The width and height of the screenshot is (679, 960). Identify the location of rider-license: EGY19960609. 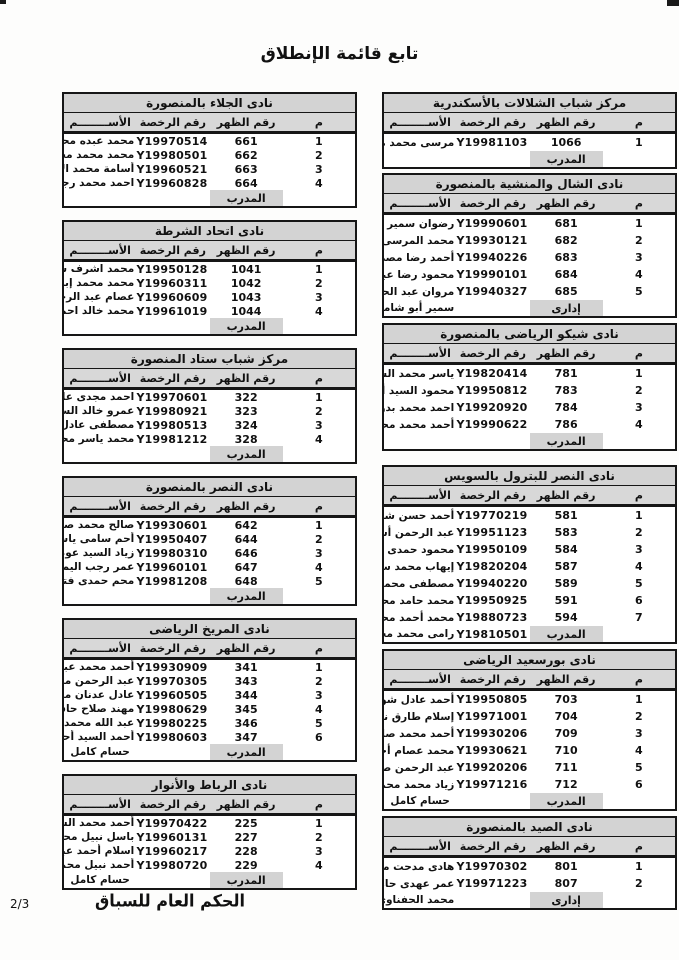
(172, 297).